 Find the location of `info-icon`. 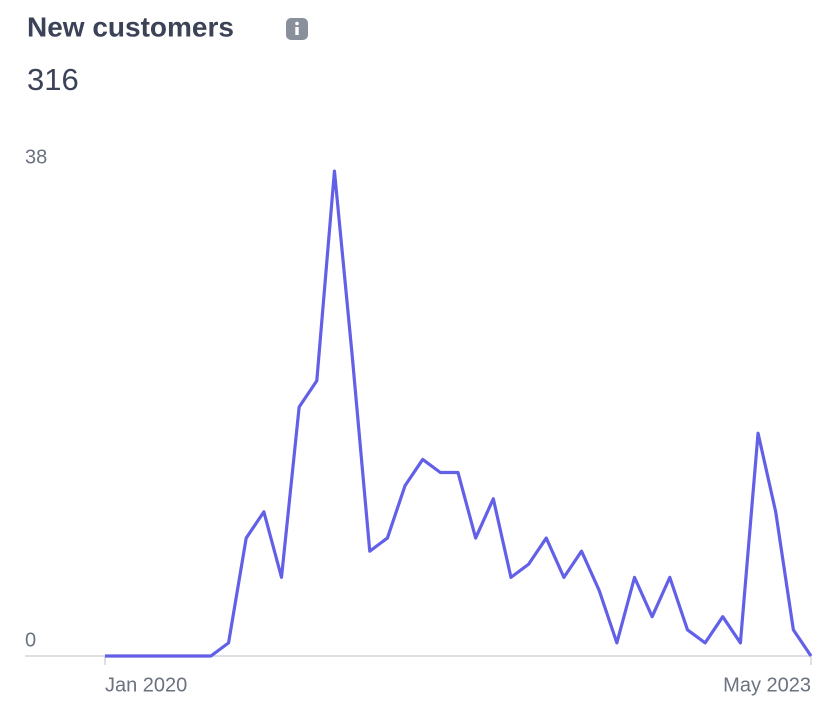

info-icon is located at coordinates (297, 29).